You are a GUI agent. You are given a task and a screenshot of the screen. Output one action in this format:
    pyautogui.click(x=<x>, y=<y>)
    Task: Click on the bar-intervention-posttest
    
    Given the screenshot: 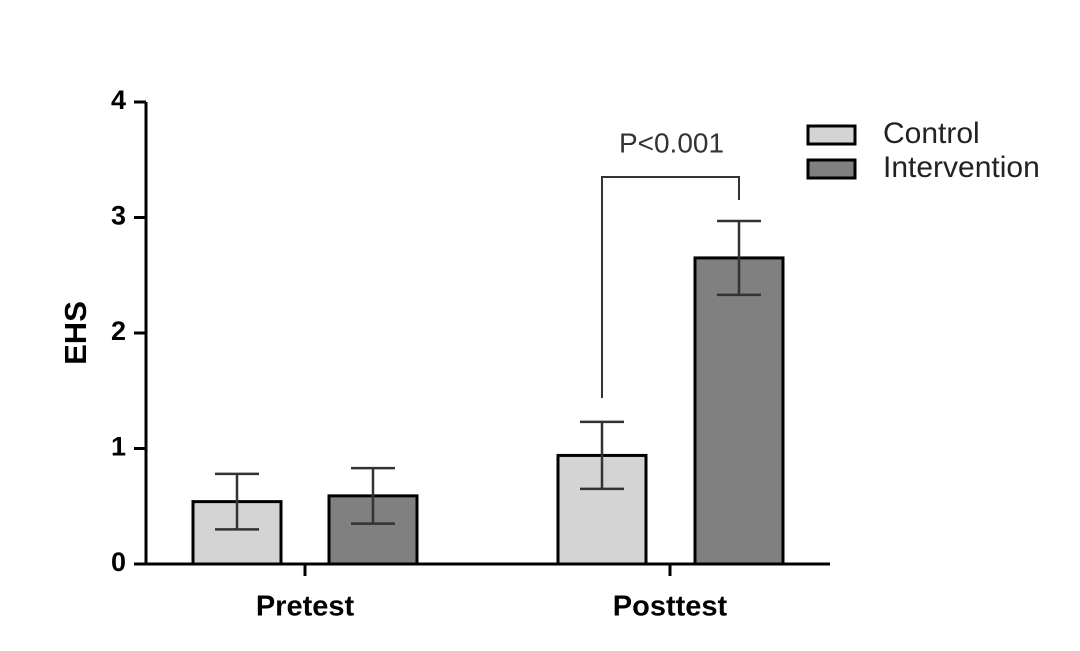 What is the action you would take?
    pyautogui.click(x=739, y=411)
    